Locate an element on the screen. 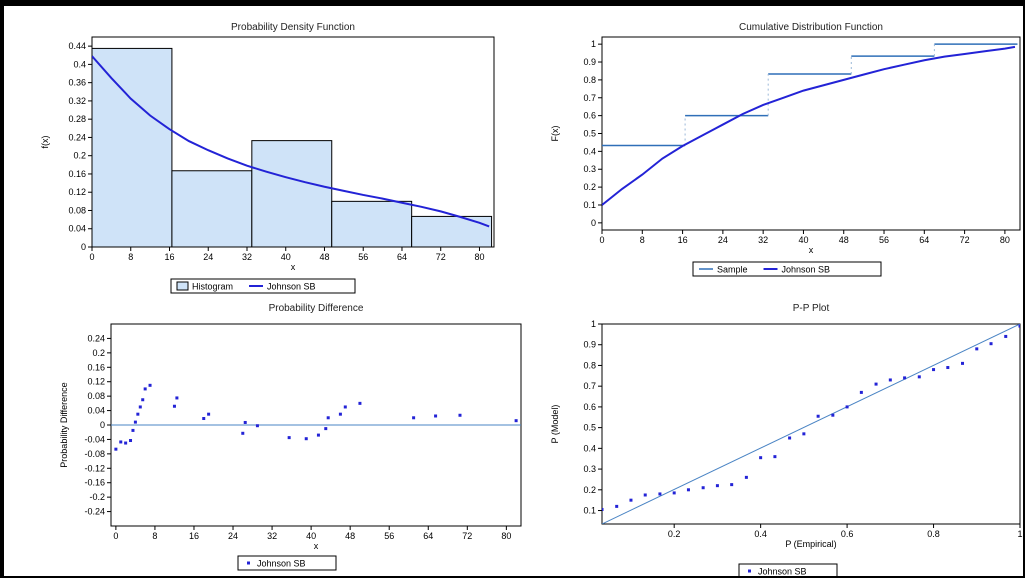 The height and width of the screenshot is (578, 1025). y-tick-label: 0.8 is located at coordinates (589, 365).